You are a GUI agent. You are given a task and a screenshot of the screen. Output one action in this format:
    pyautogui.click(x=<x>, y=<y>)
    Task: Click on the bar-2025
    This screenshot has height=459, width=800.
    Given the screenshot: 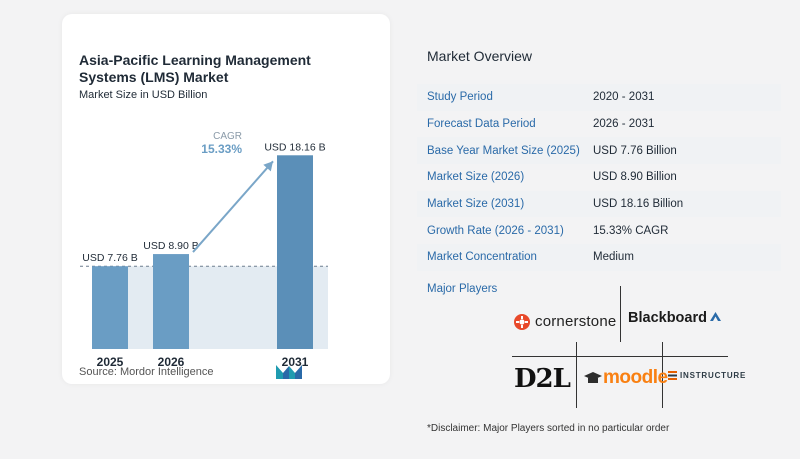 What is the action you would take?
    pyautogui.click(x=110, y=307)
    